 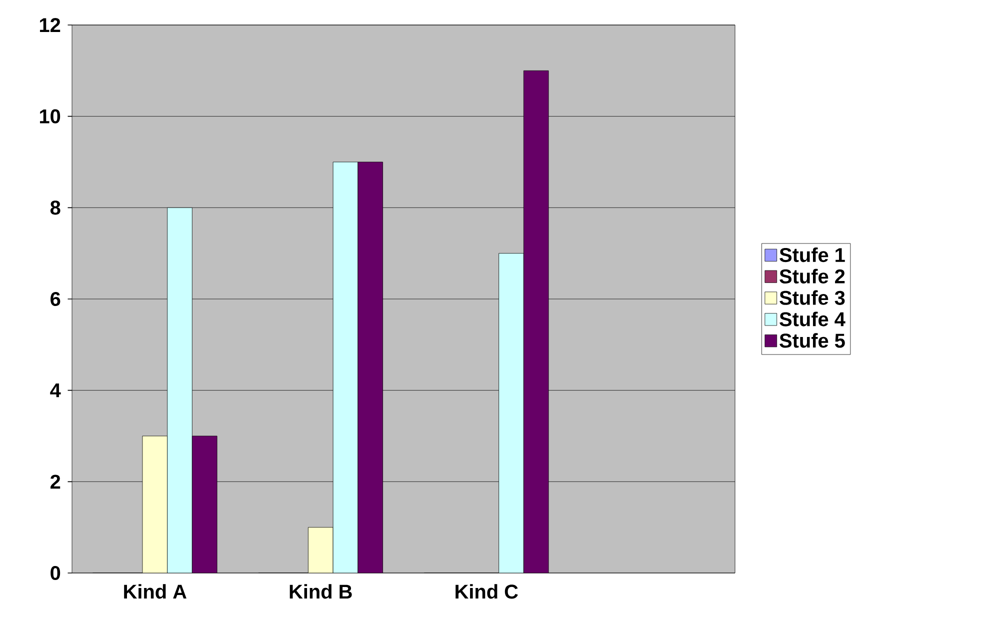 What do you see at coordinates (487, 591) in the screenshot?
I see `x-tick-label: Kind C` at bounding box center [487, 591].